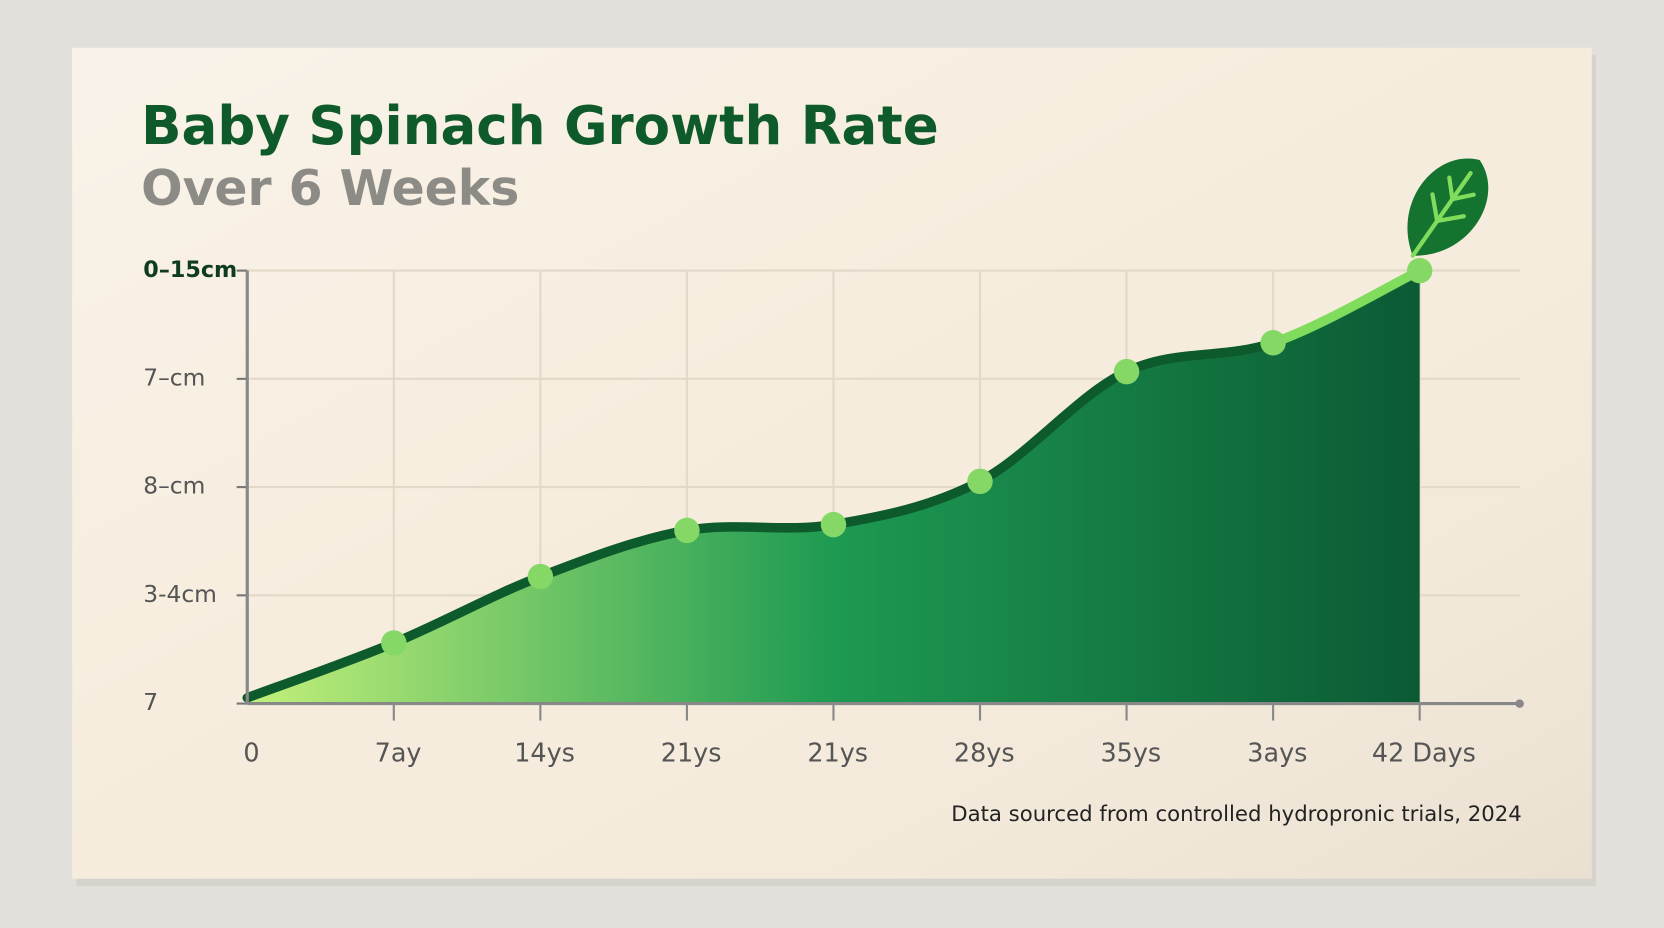  Describe the element at coordinates (984, 754) in the screenshot. I see `x-tick-label: 28ys` at that location.